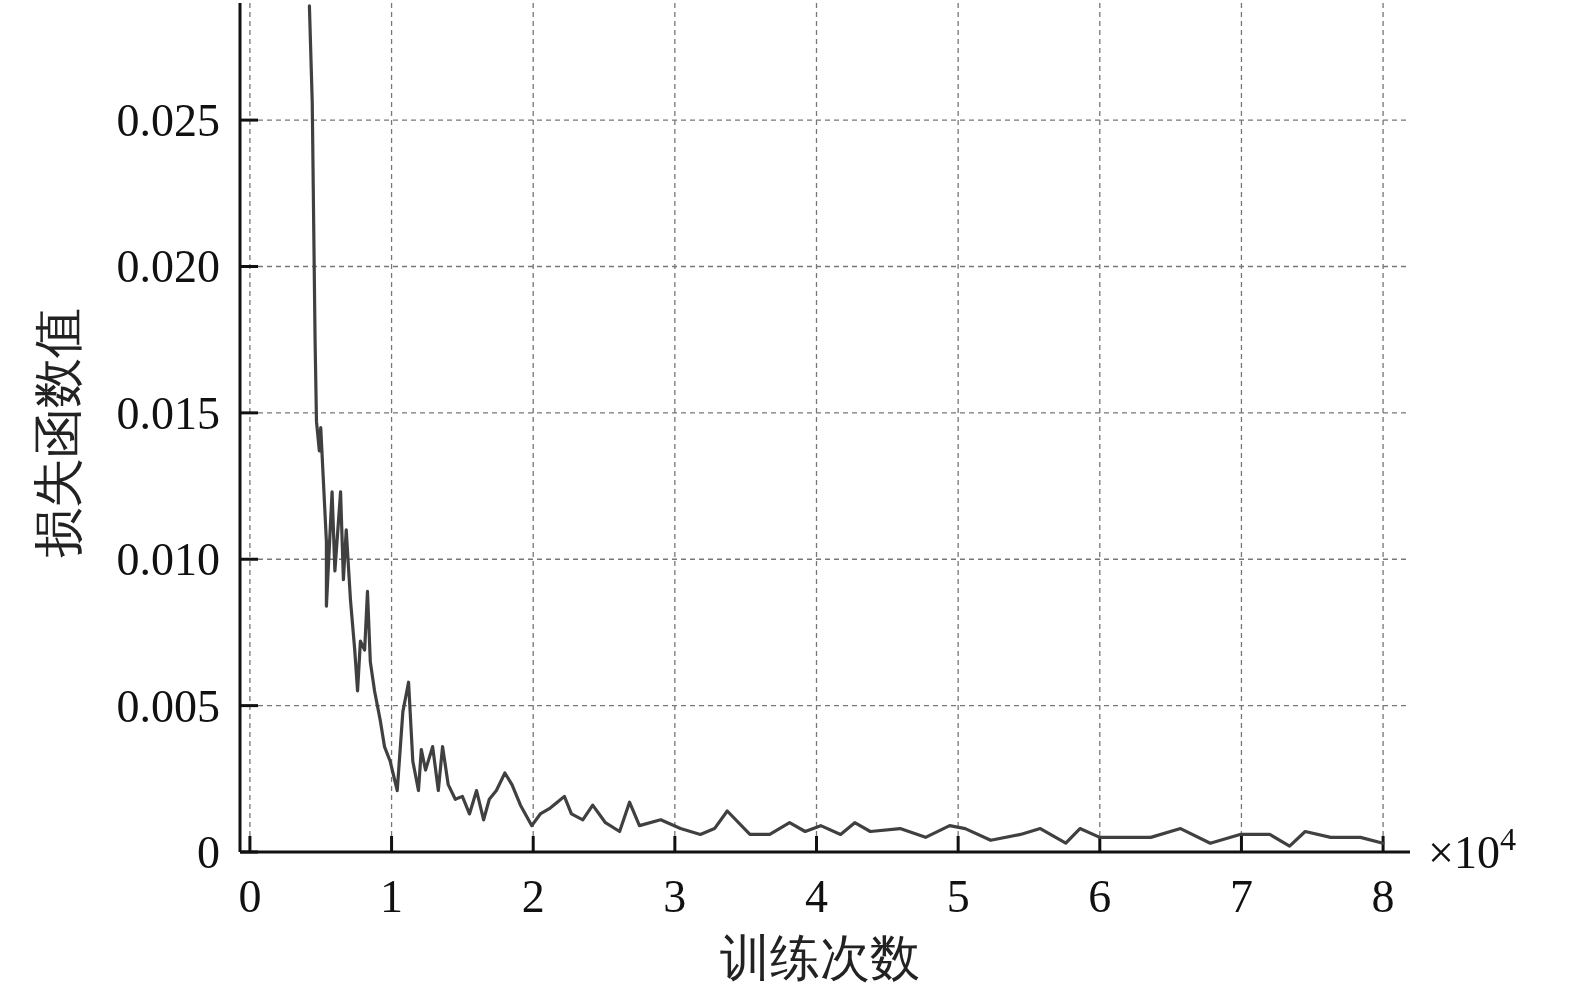  I want to click on x-tick-label: 4, so click(816, 896).